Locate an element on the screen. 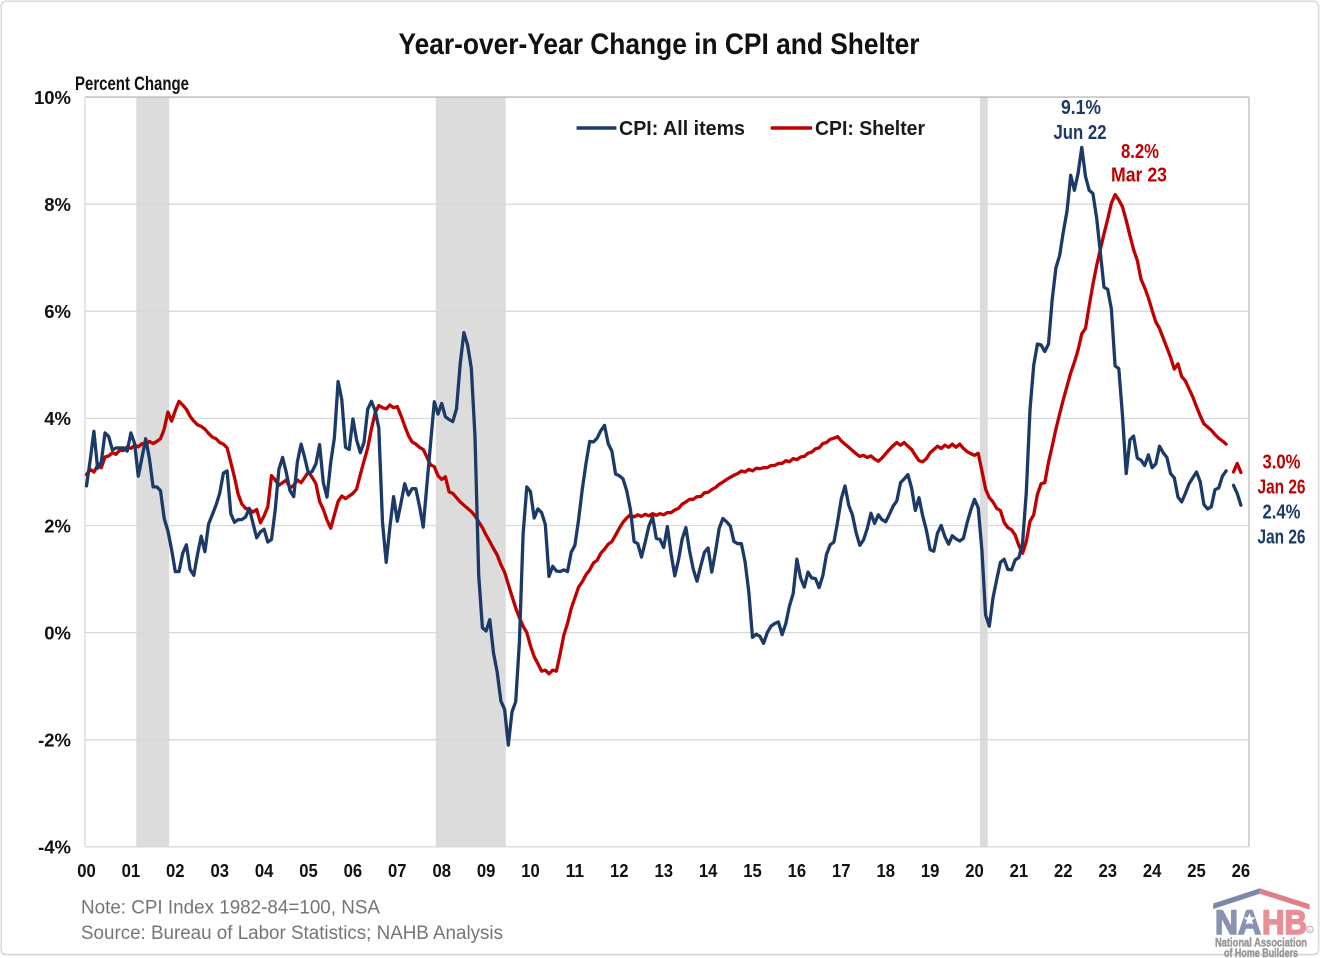 The height and width of the screenshot is (958, 1320). svg-text: 13 is located at coordinates (663, 870).